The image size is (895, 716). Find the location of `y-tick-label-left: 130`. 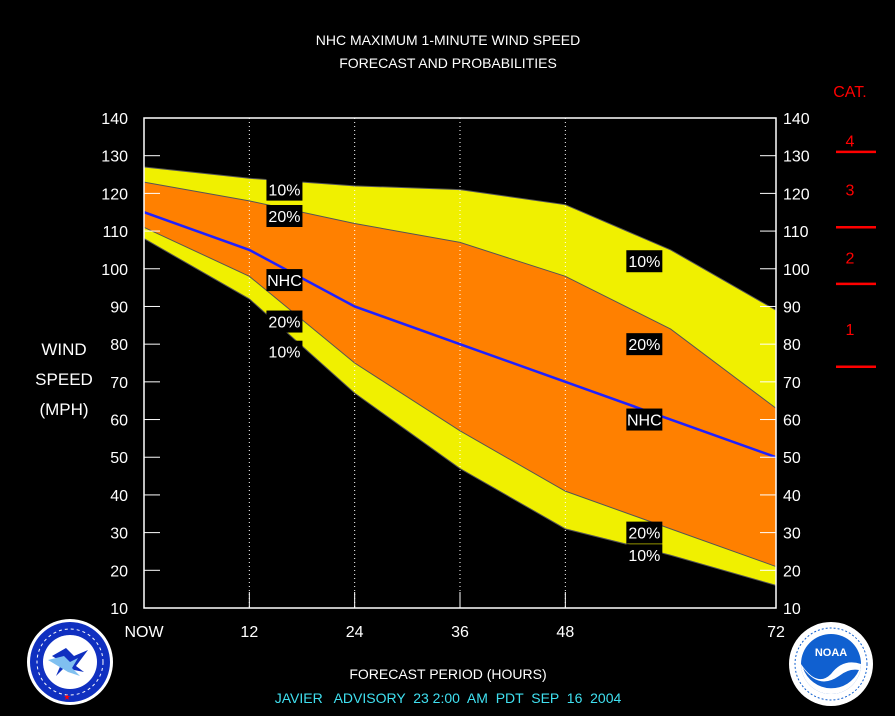

y-tick-label-left: 130 is located at coordinates (114, 157).